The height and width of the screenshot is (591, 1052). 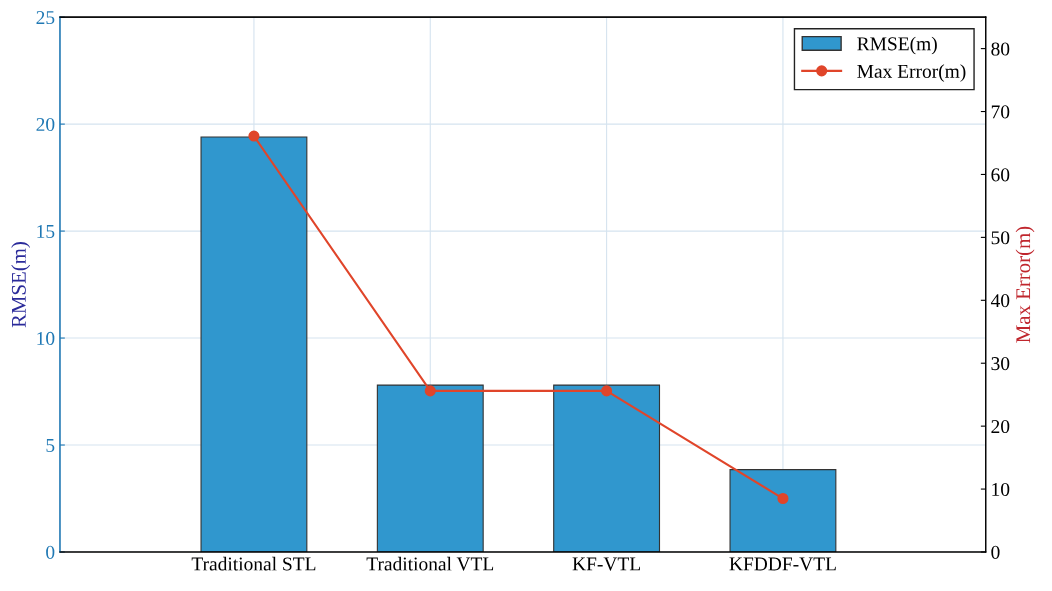 What do you see at coordinates (50, 445) in the screenshot?
I see `y-tick-label: 5` at bounding box center [50, 445].